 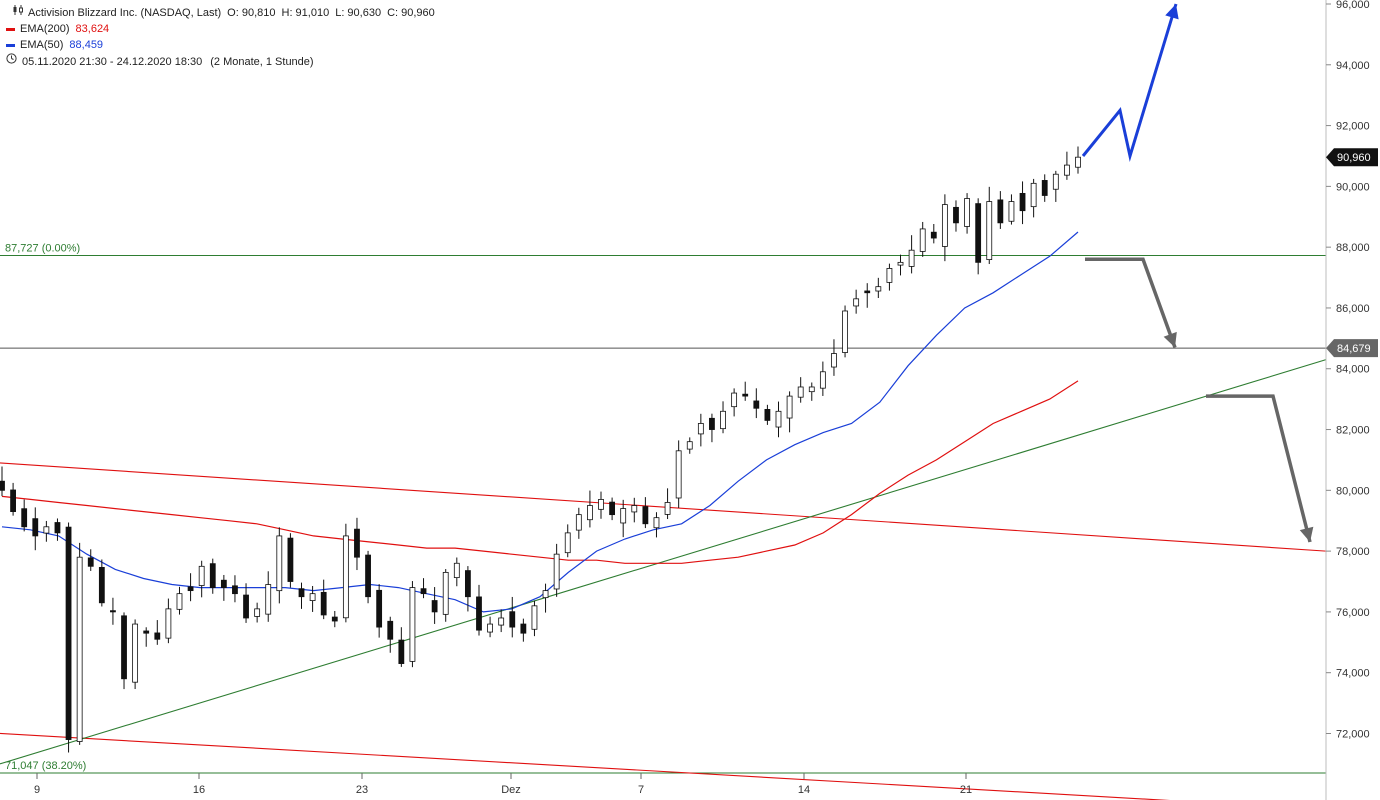 What do you see at coordinates (1170, 339) in the screenshot?
I see `neutral-scenario-arrowhead` at bounding box center [1170, 339].